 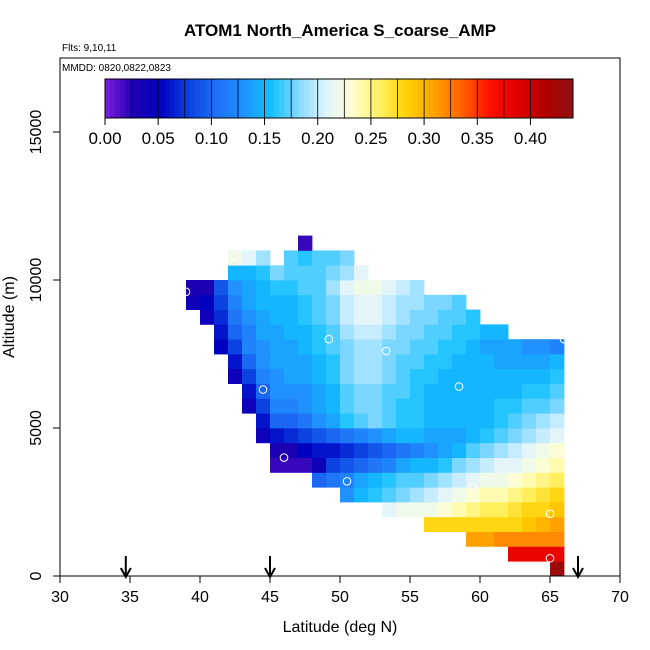 I want to click on x-tick-label: 60, so click(x=480, y=597).